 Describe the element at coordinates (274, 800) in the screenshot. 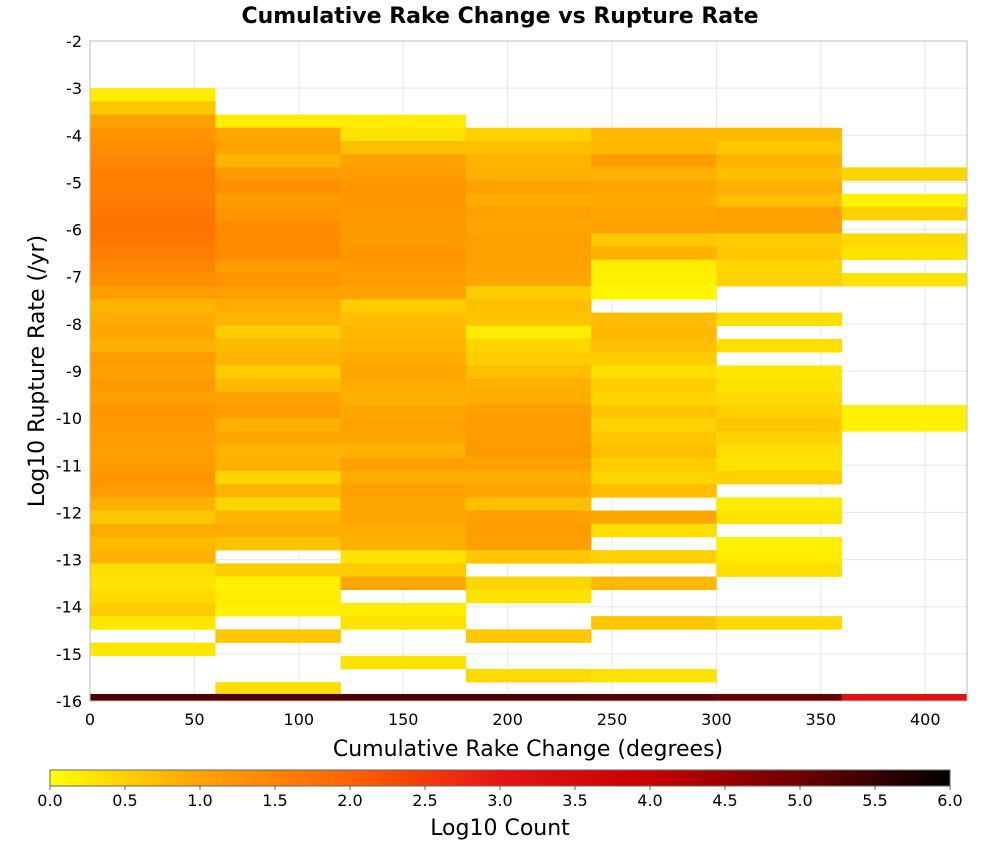

I see `colorbar-tick-label: 1.5` at that location.